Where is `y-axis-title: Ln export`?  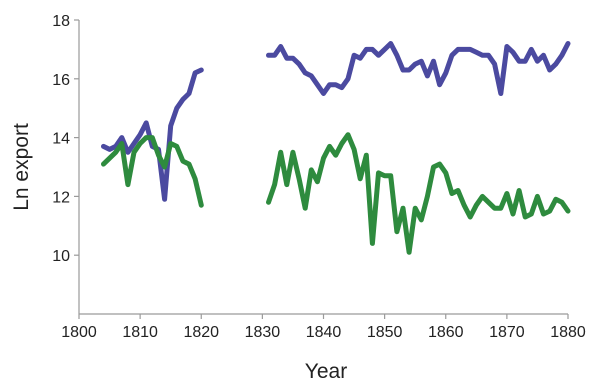 y-axis-title: Ln export is located at coordinates (21, 167).